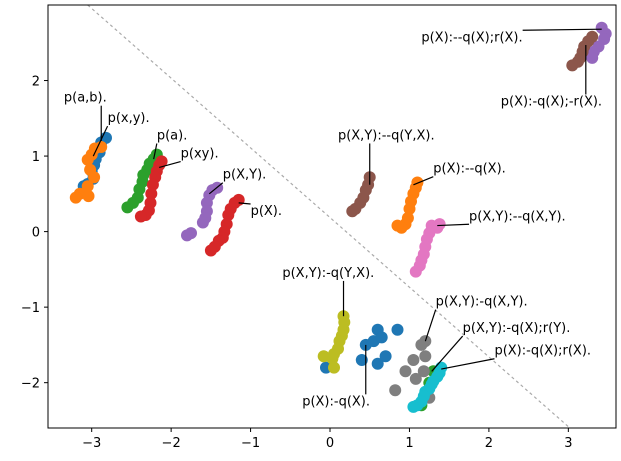 This screenshot has height=461, width=621. I want to click on x-tick-label: 3, so click(568, 443).